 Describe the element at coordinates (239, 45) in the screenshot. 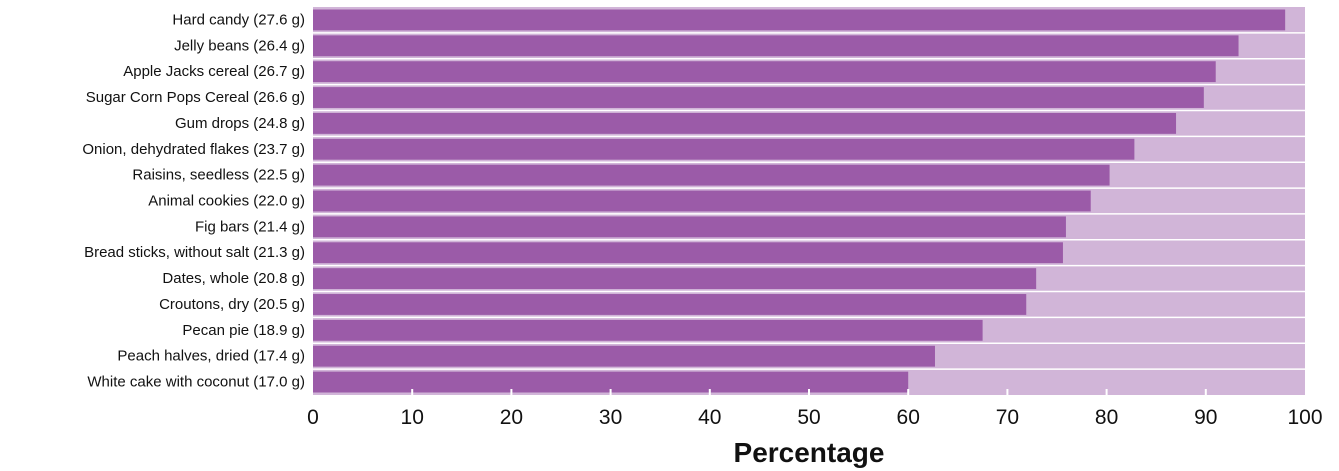

I see `category-label: Jelly beans (26.4 g)` at that location.